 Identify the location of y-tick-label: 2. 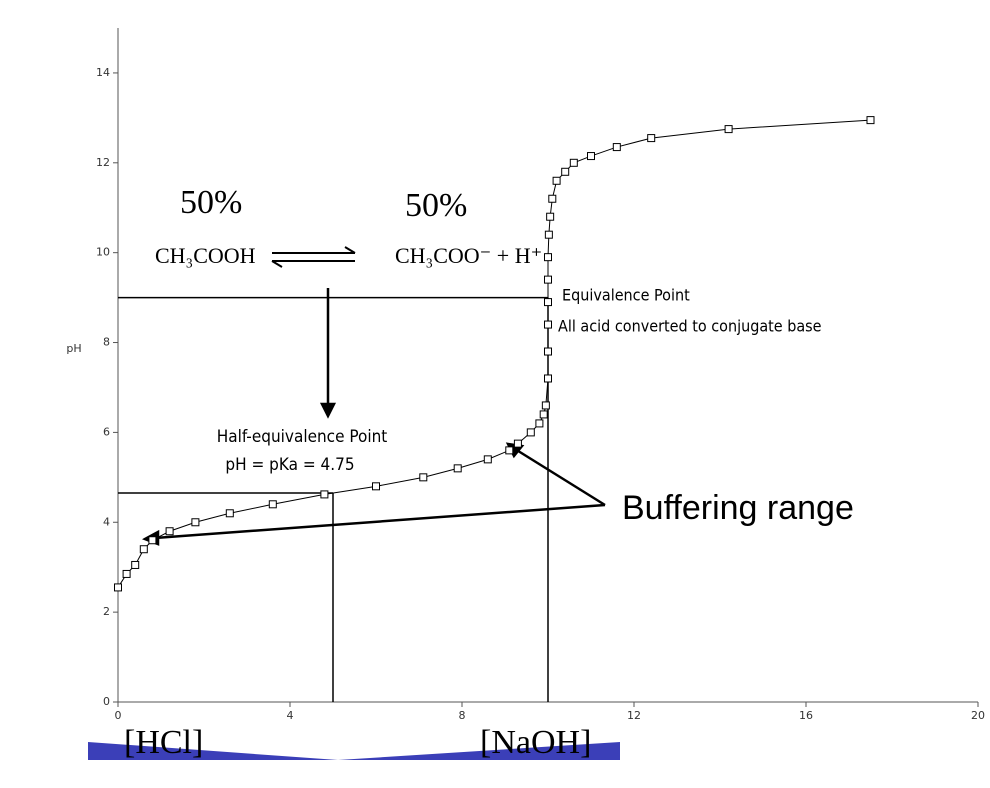
(106, 611).